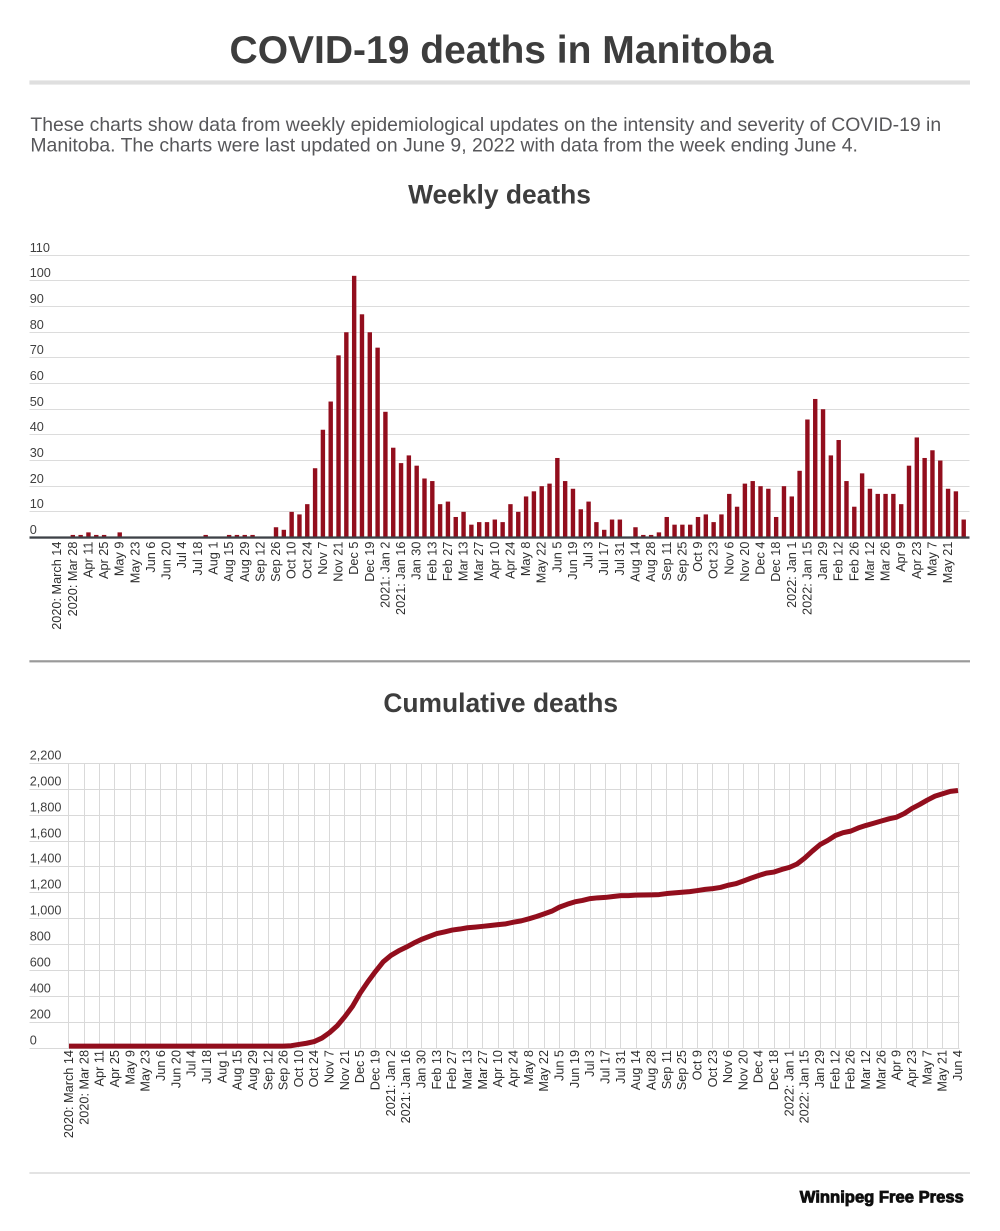 This screenshot has height=1231, width=1000. Describe the element at coordinates (495, 560) in the screenshot. I see `svg-text: Apr 10` at that location.